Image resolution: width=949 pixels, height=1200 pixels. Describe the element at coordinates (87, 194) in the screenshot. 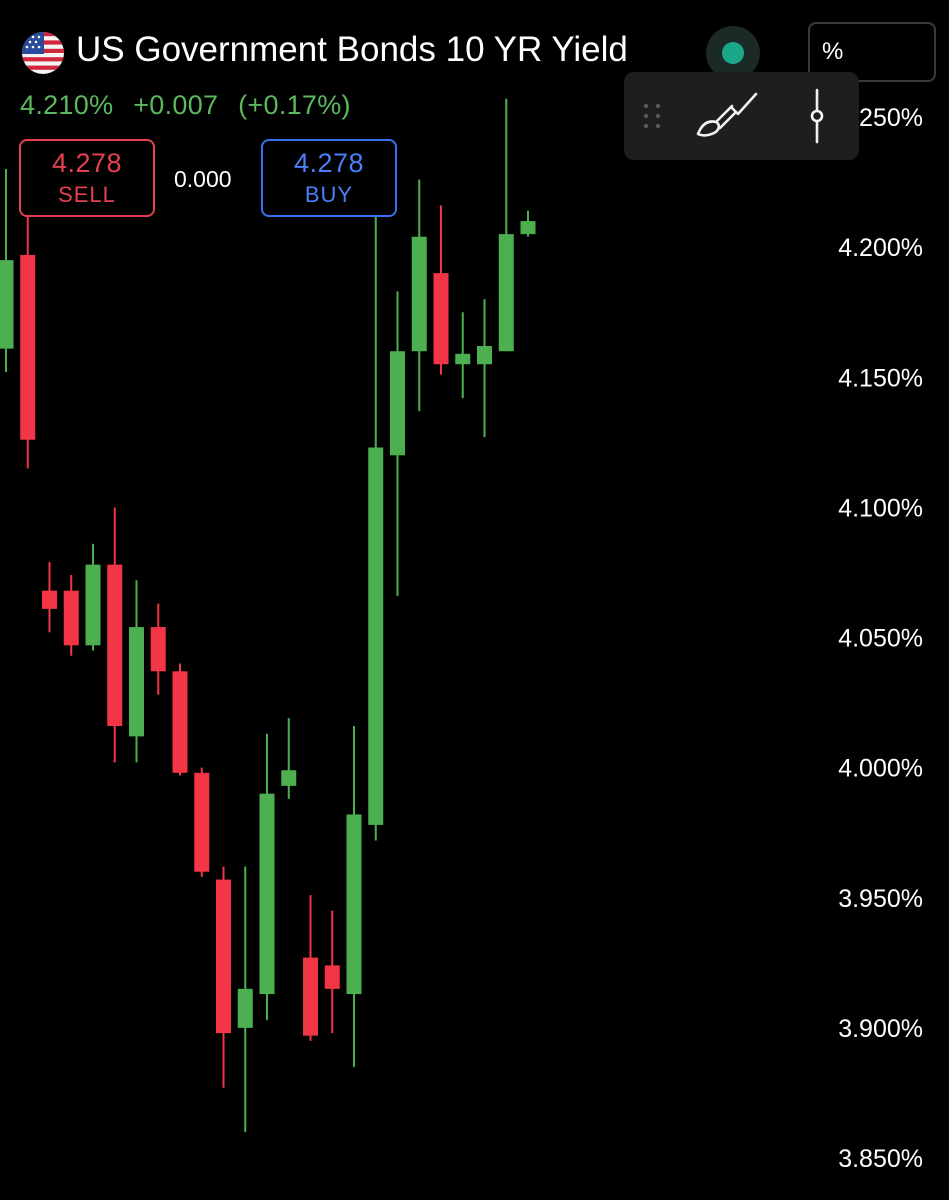

I see `sell-label: SELL` at that location.